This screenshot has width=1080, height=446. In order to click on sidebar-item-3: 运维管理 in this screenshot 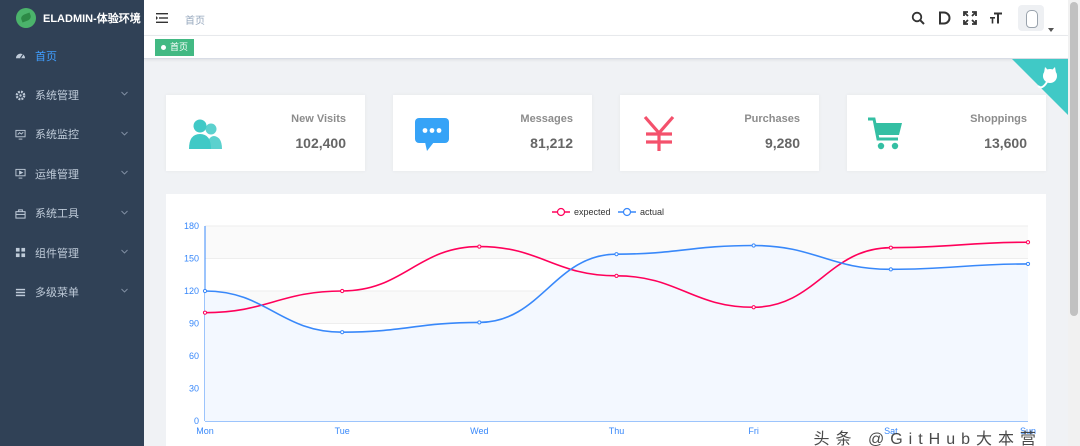, I will do `click(72, 173)`.